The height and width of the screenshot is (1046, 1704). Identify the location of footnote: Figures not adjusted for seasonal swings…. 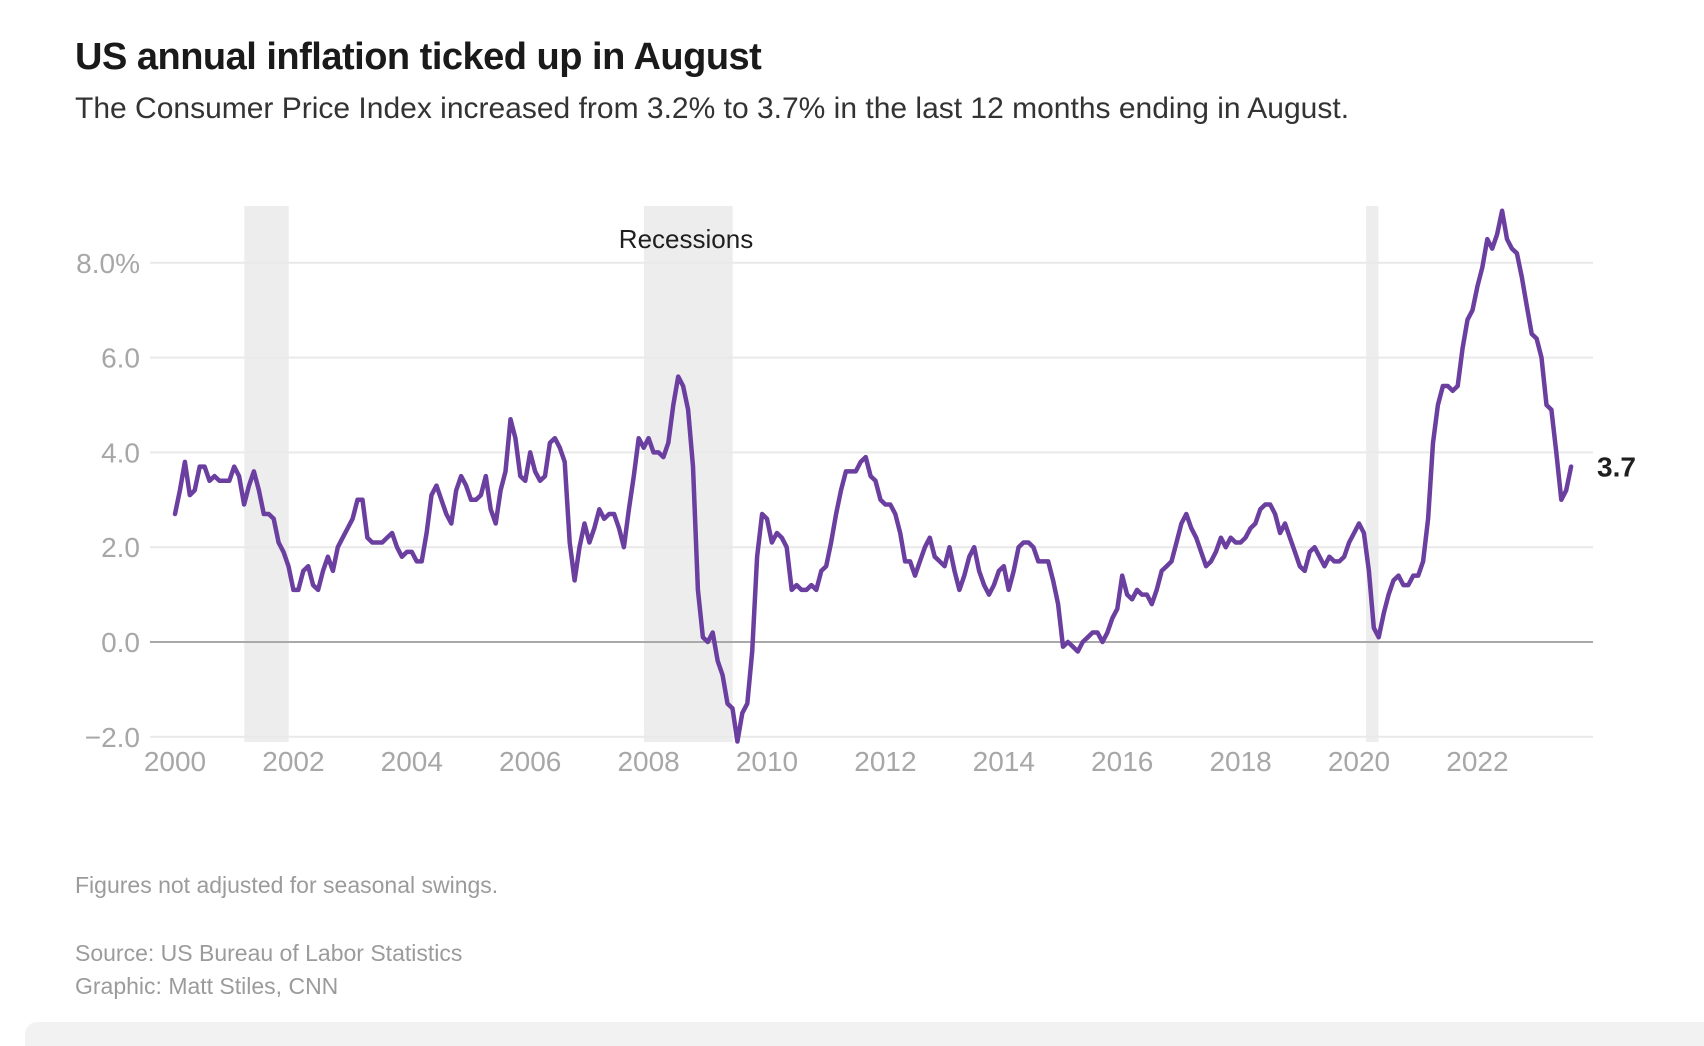
(287, 885).